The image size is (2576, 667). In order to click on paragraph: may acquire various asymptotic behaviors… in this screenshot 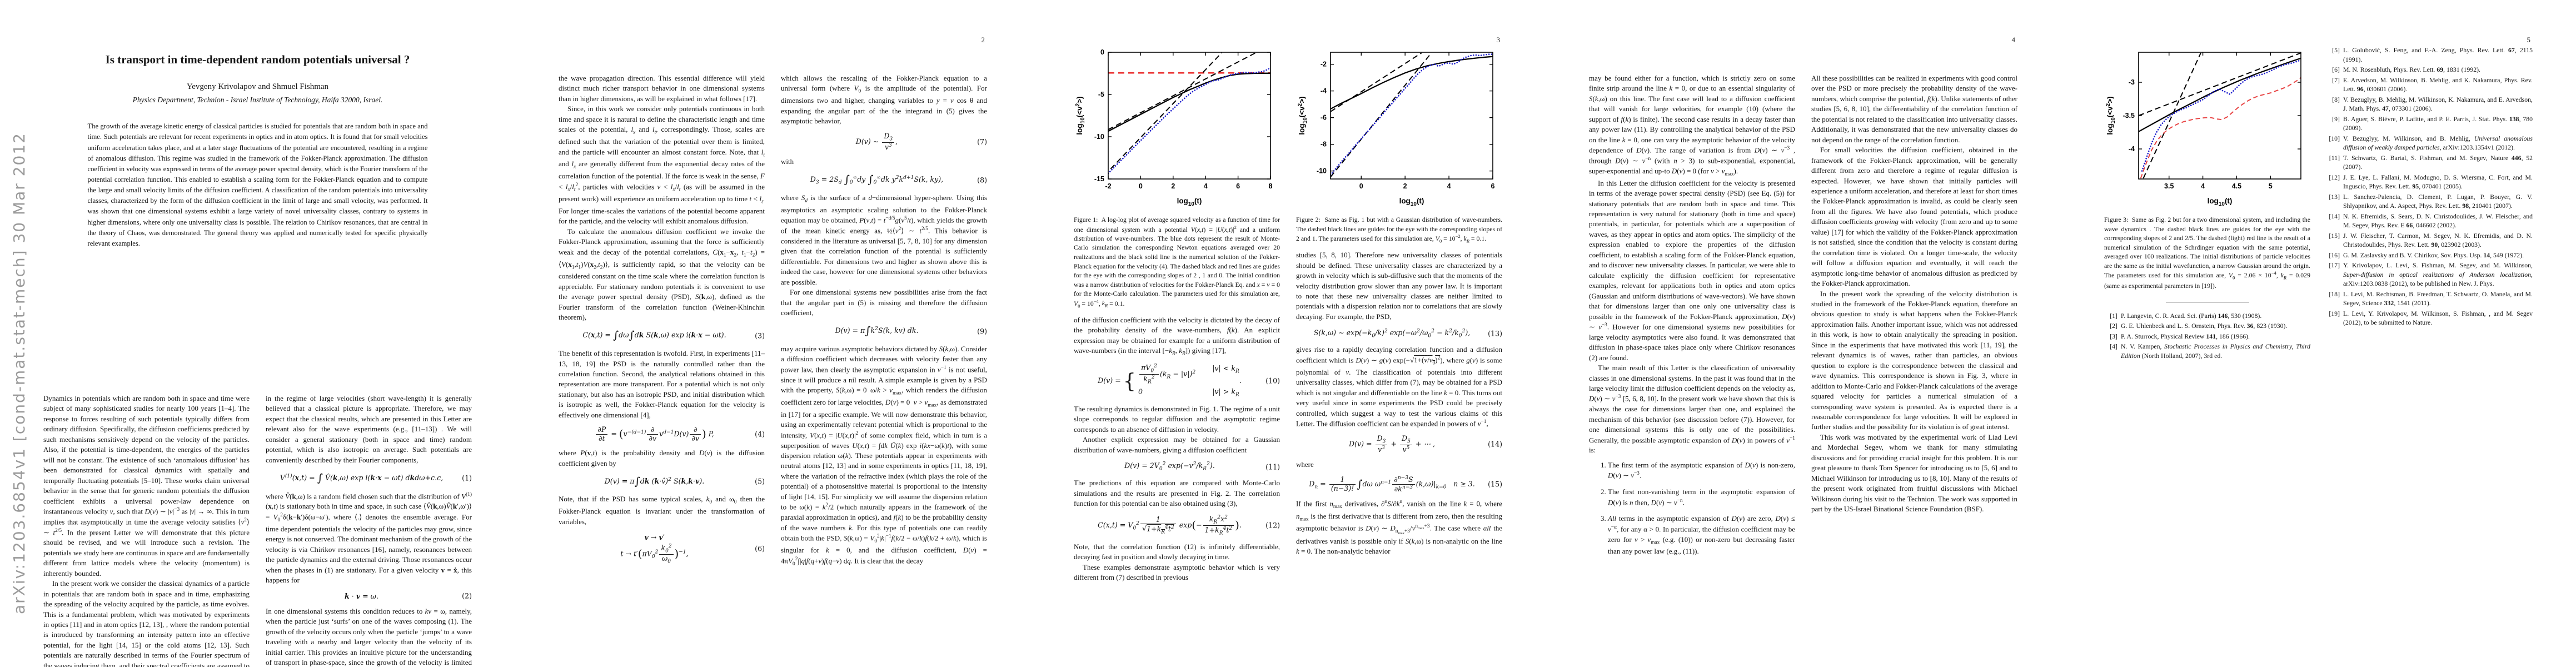, I will do `click(884, 455)`.